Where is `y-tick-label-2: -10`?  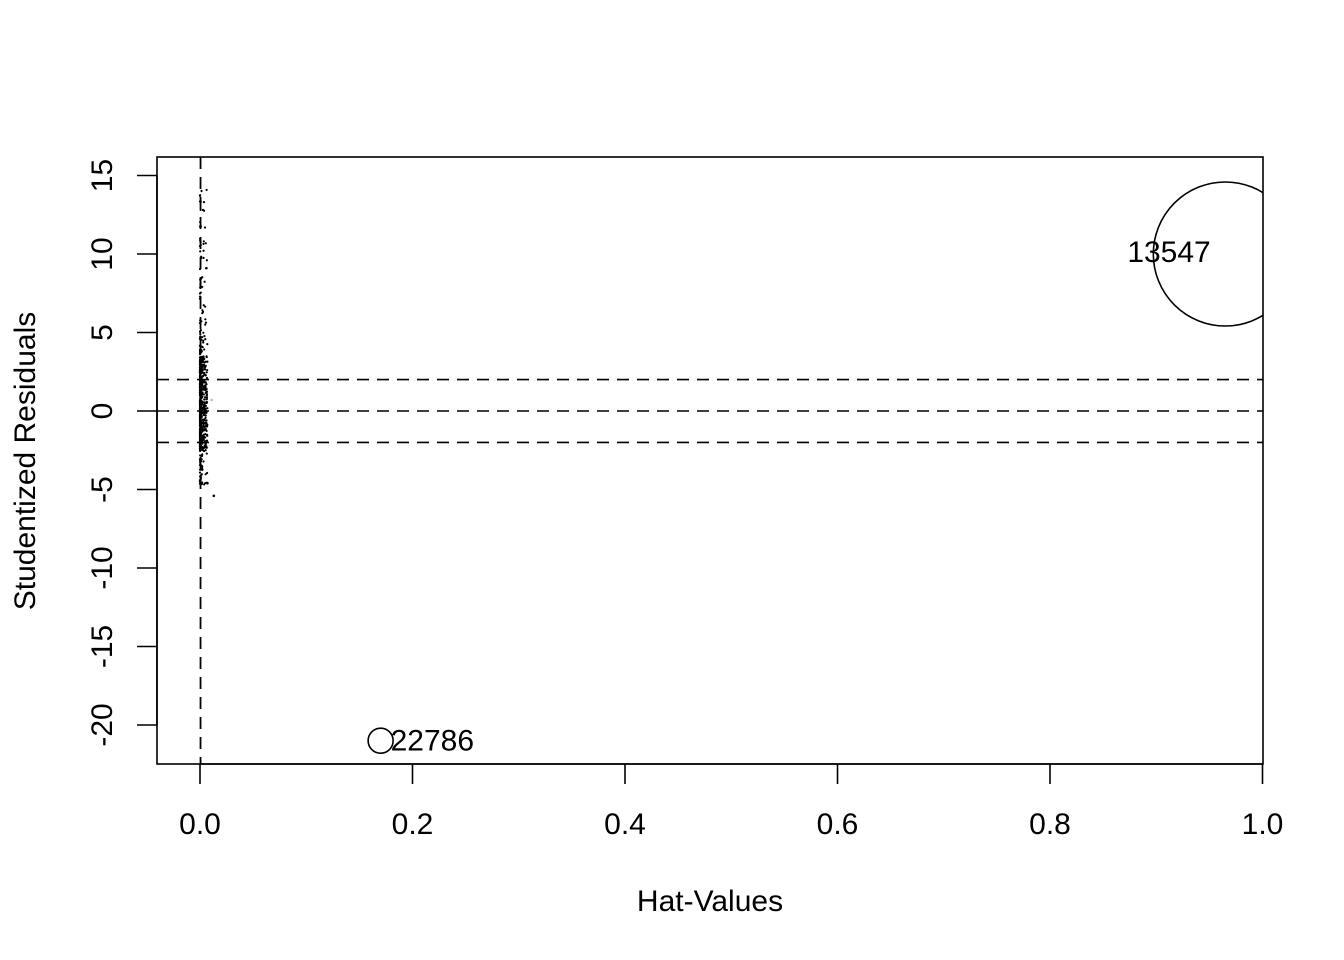
y-tick-label-2: -10 is located at coordinates (102, 567).